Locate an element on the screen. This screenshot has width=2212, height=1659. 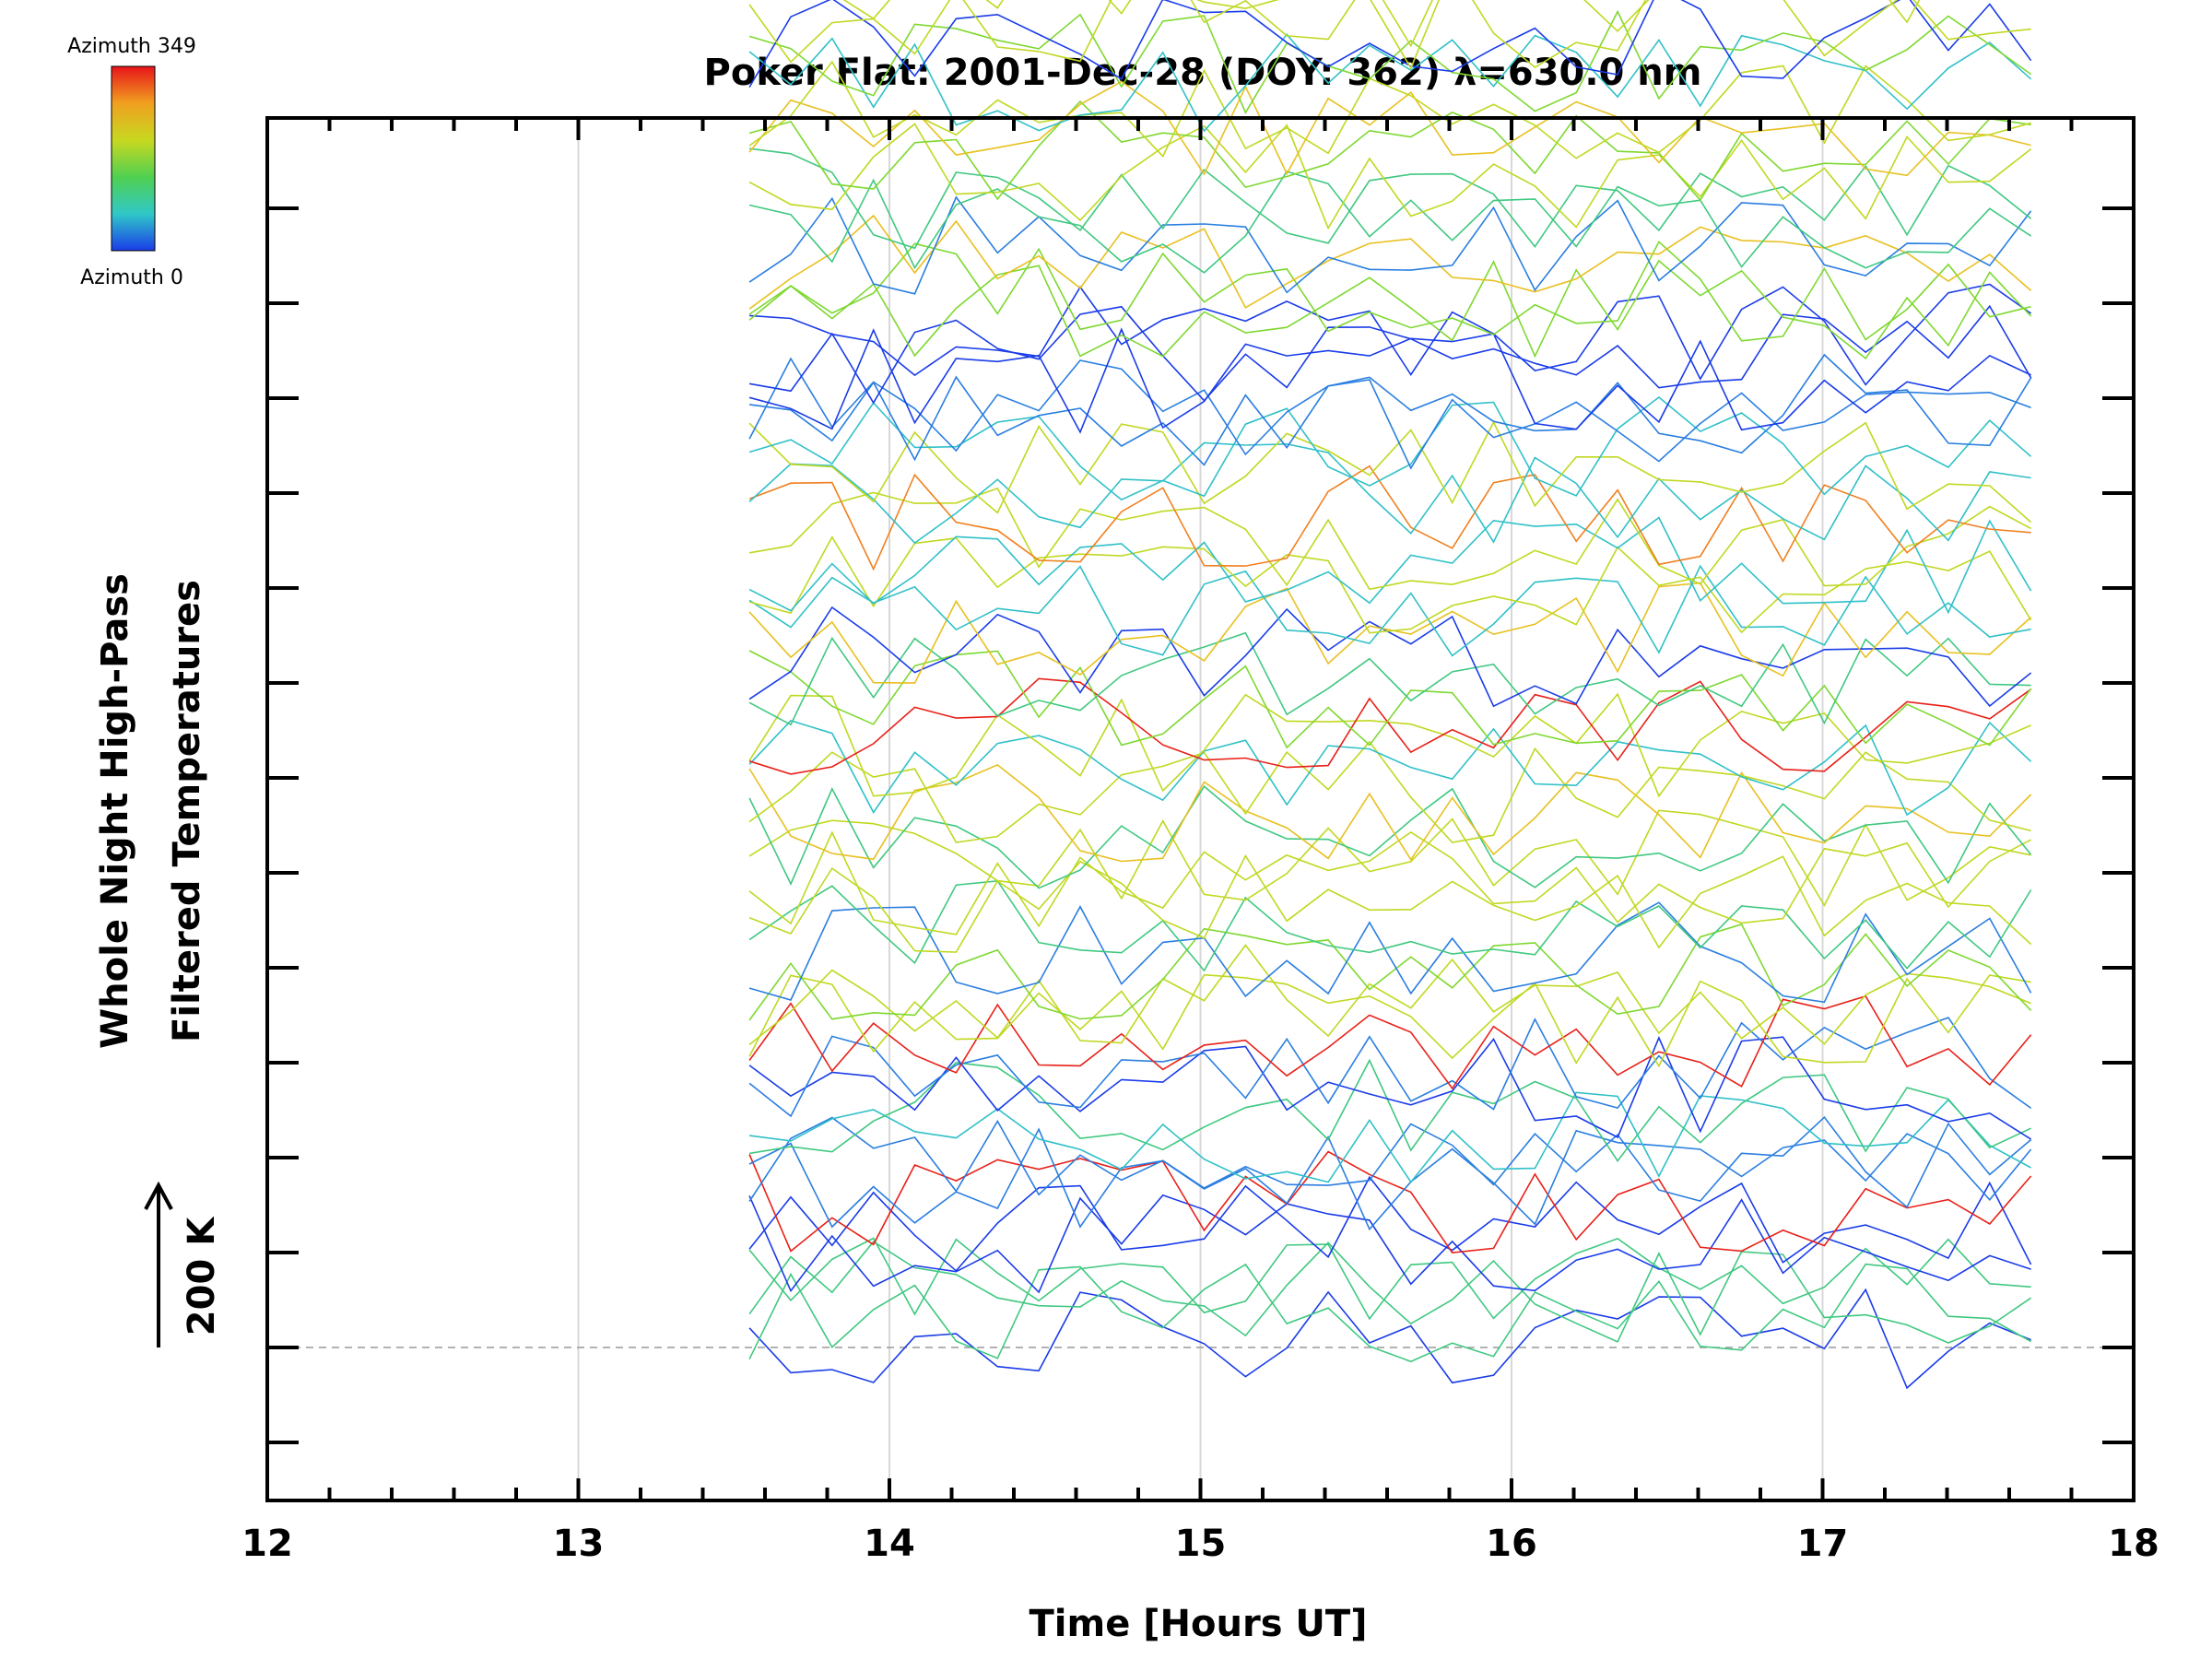
scale-label: 200 K is located at coordinates (202, 1275).